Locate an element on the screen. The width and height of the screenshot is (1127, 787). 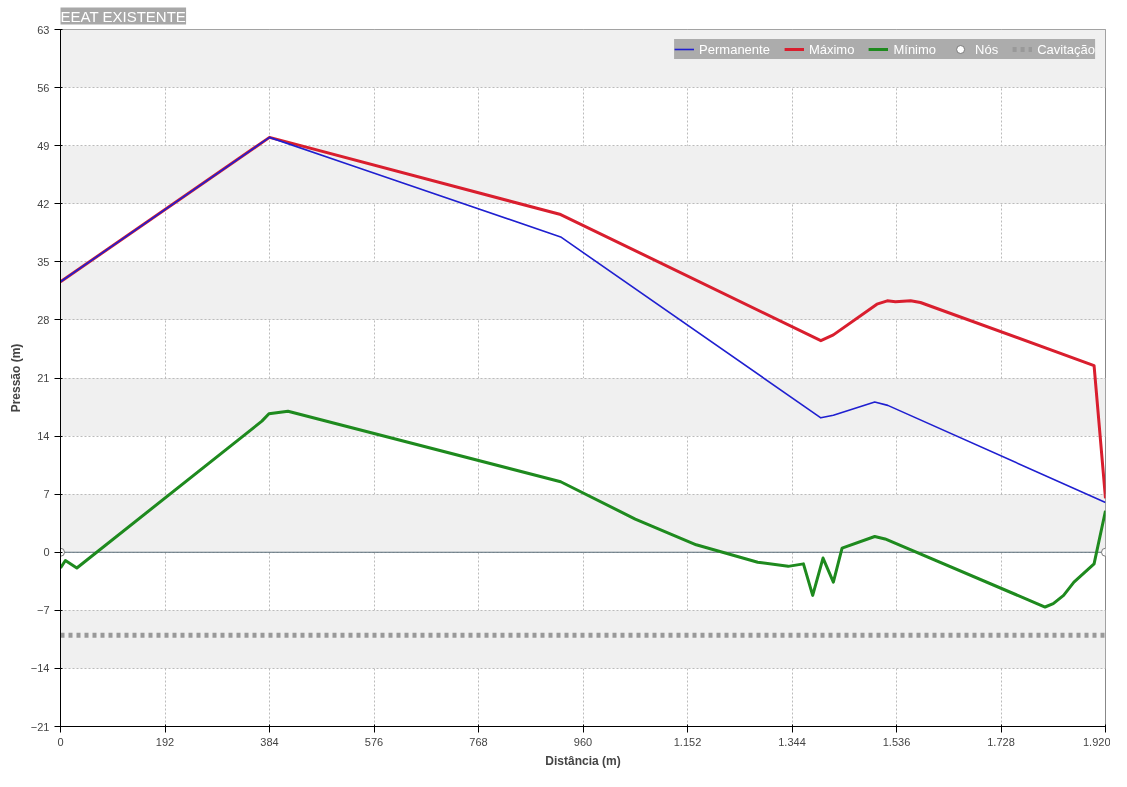
y-tick-label: −7 is located at coordinates (43, 610).